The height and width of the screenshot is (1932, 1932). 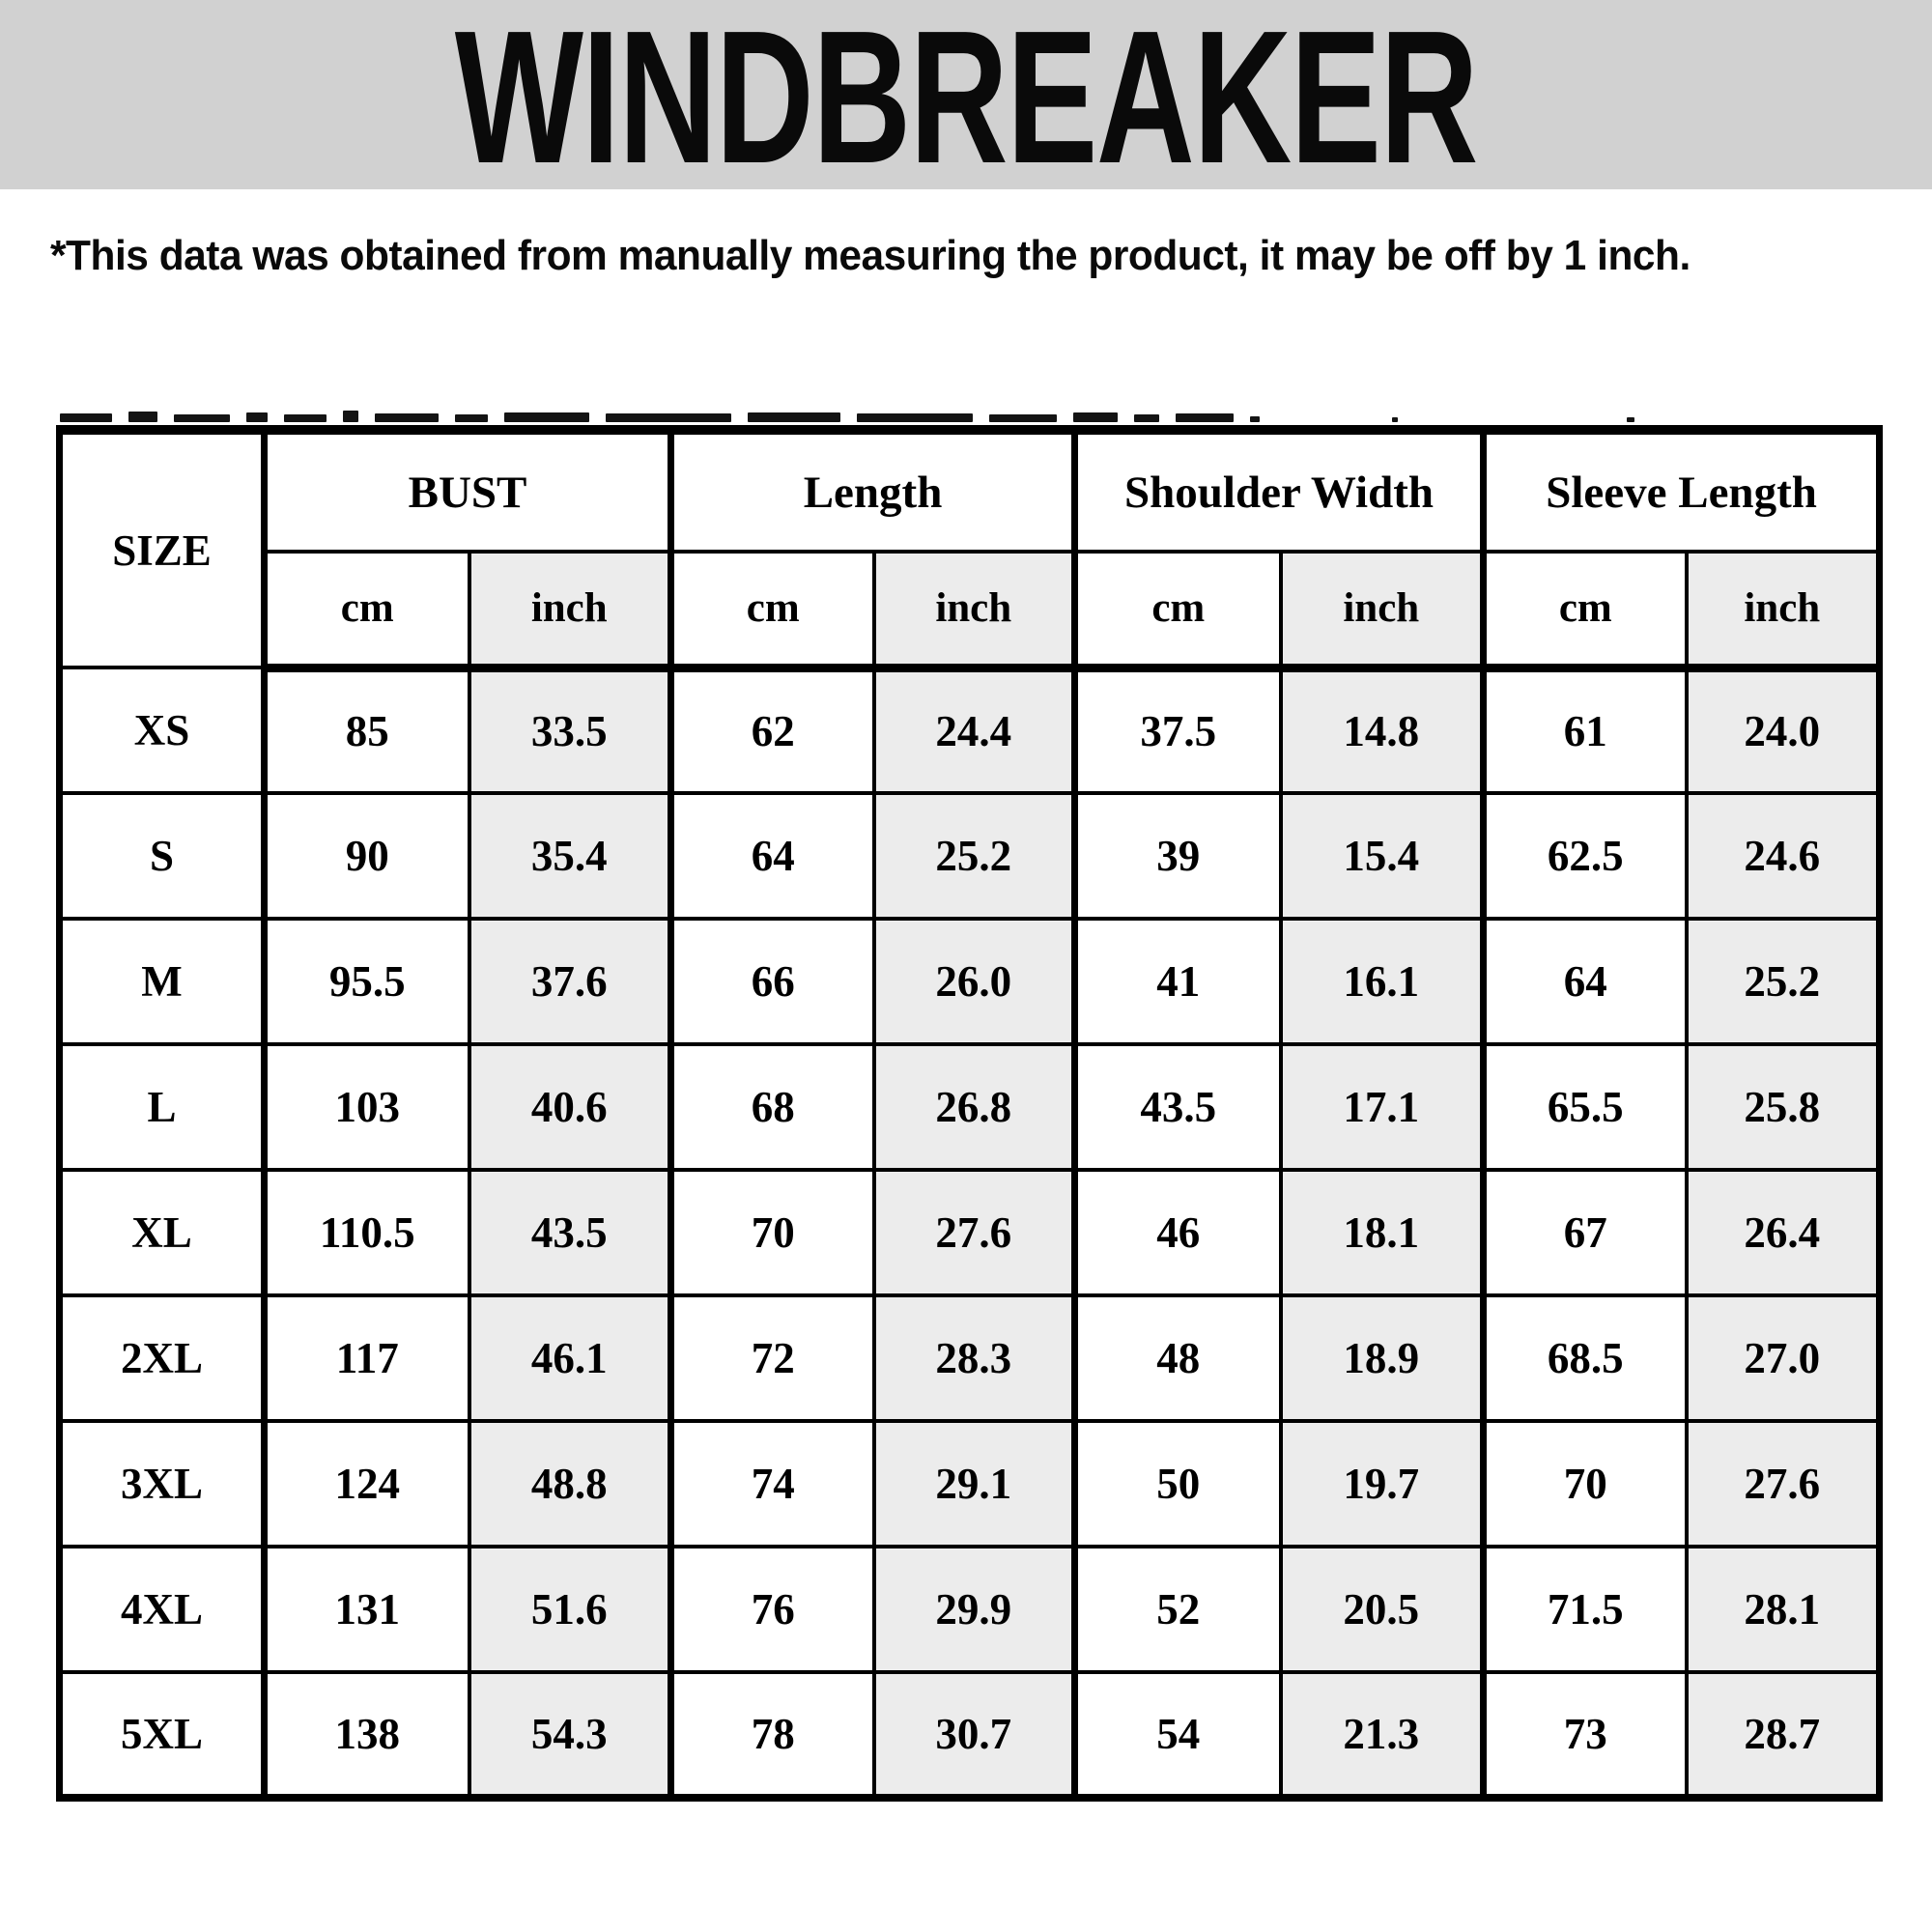 What do you see at coordinates (366, 1107) in the screenshot?
I see `bust-cm-cell: 103` at bounding box center [366, 1107].